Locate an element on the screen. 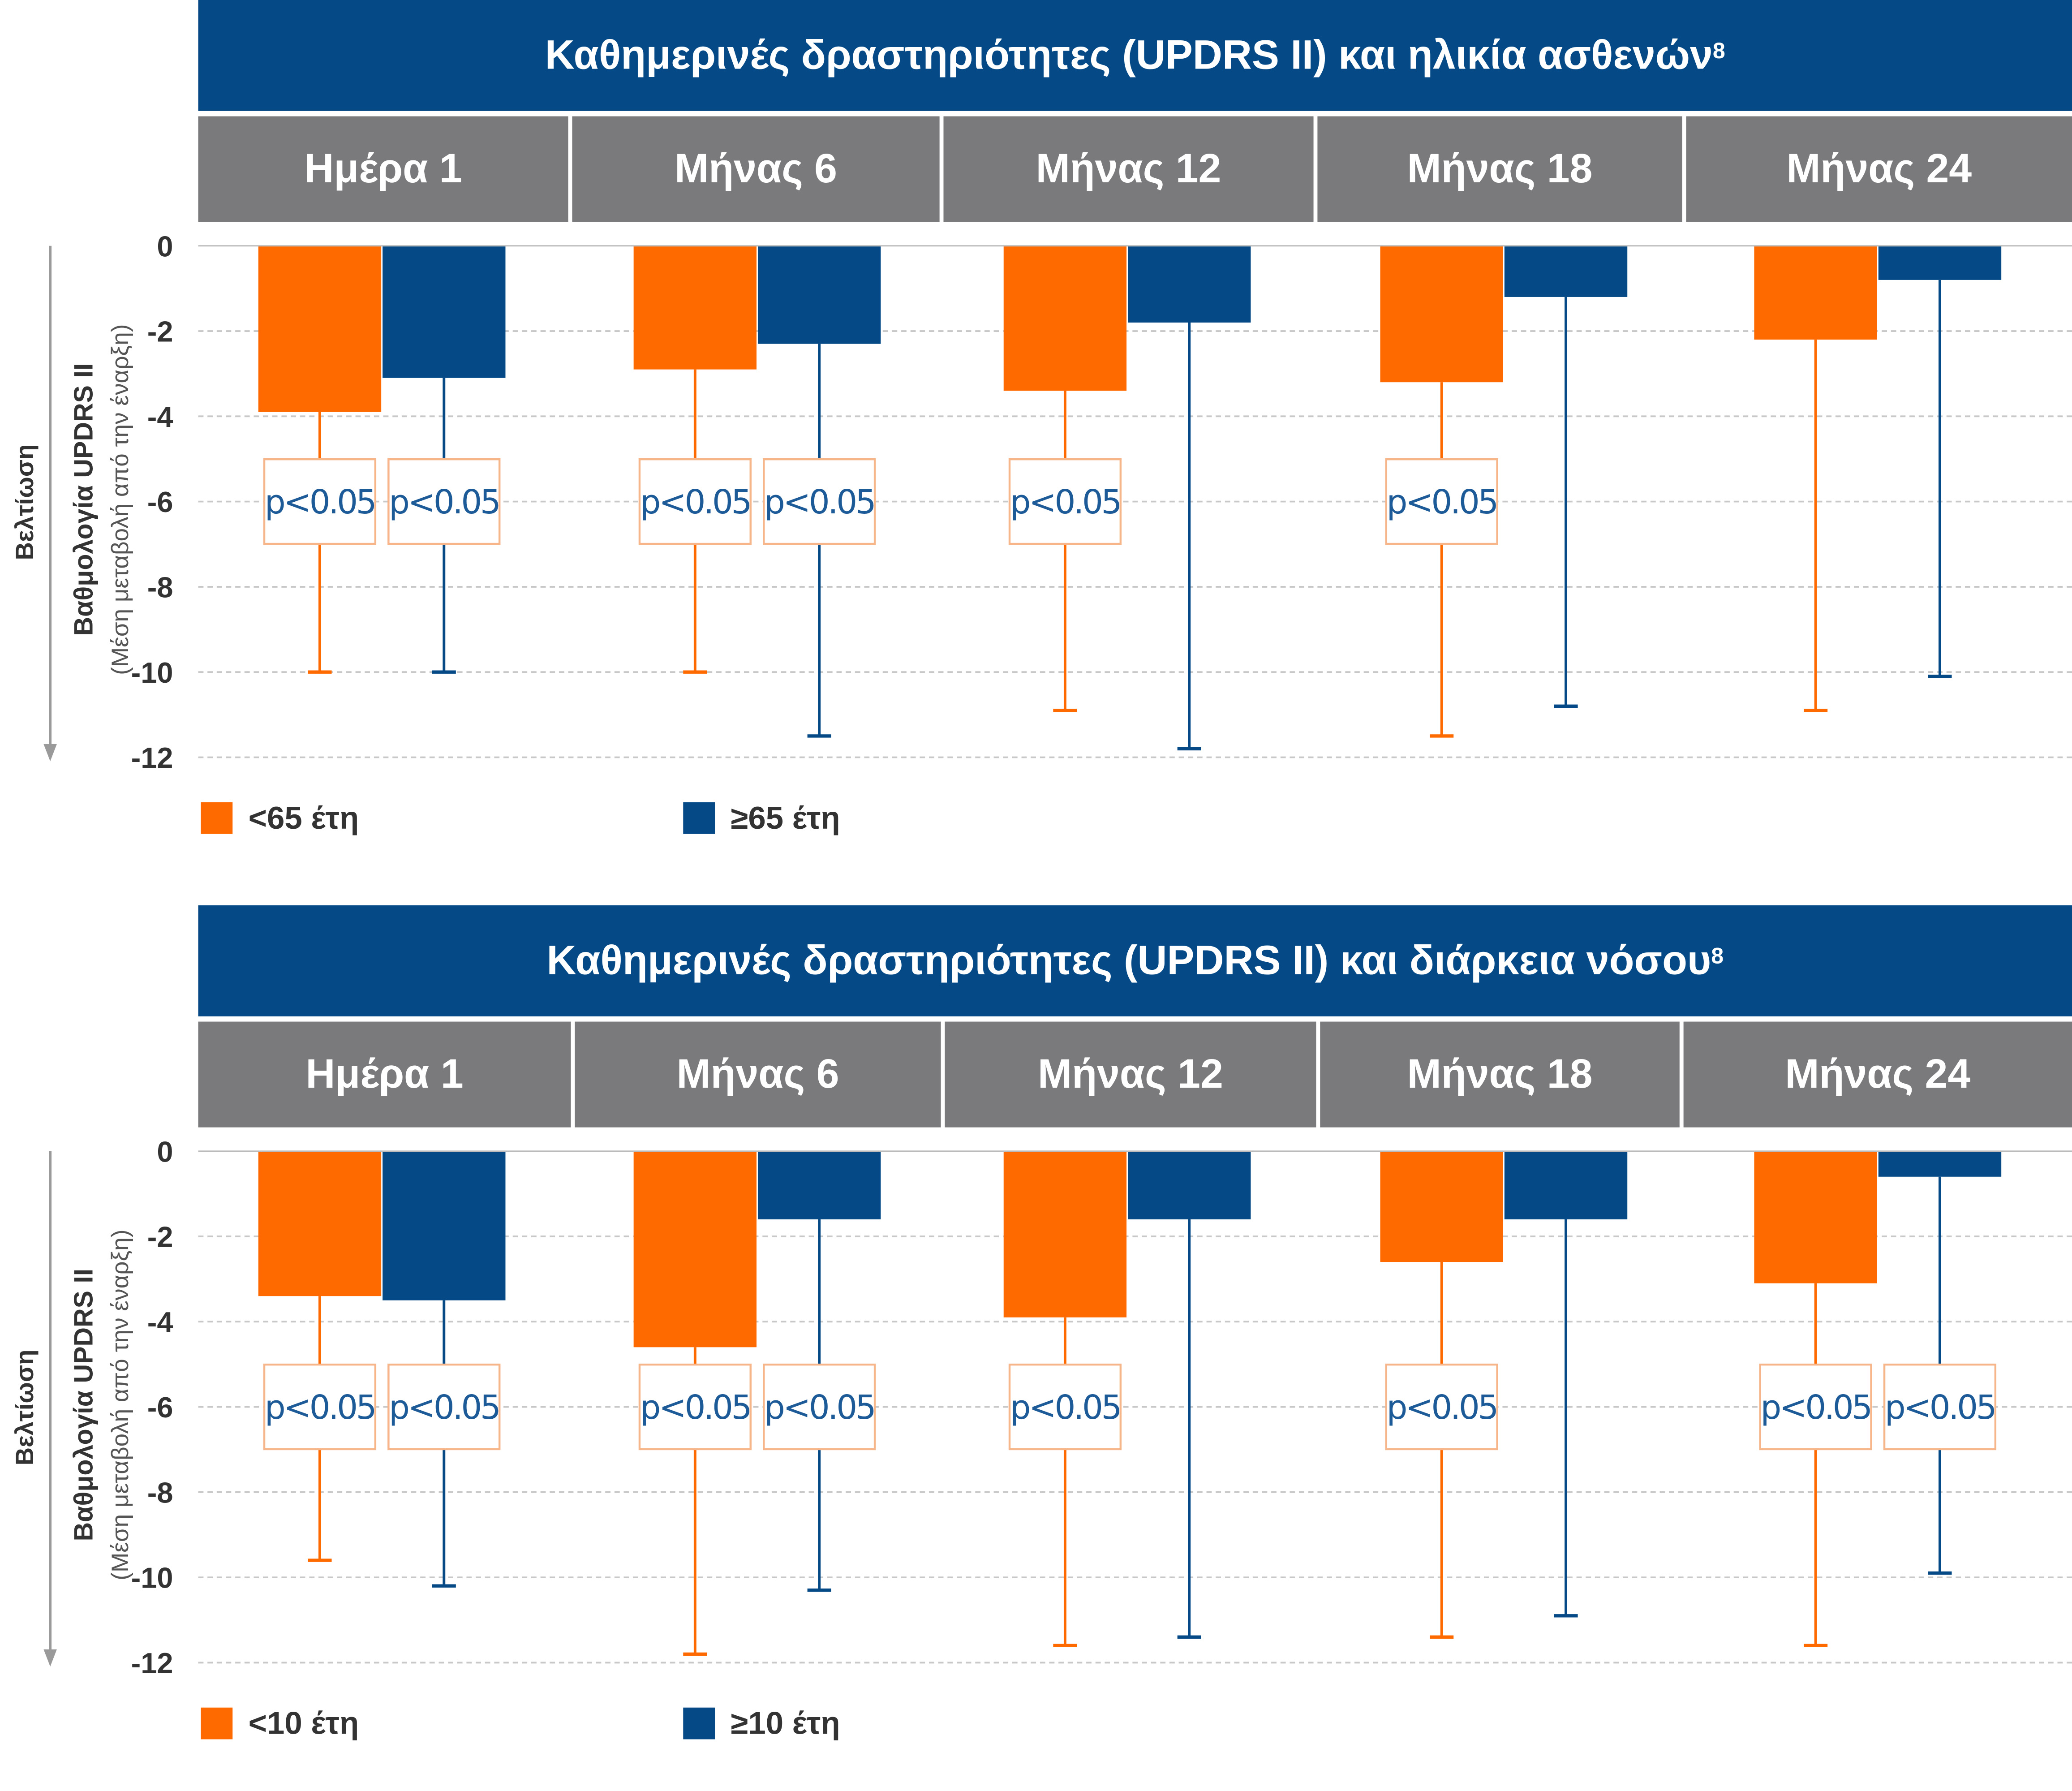 This screenshot has height=1791, width=2072. legend-label-under10: <10 έτη is located at coordinates (303, 1724).